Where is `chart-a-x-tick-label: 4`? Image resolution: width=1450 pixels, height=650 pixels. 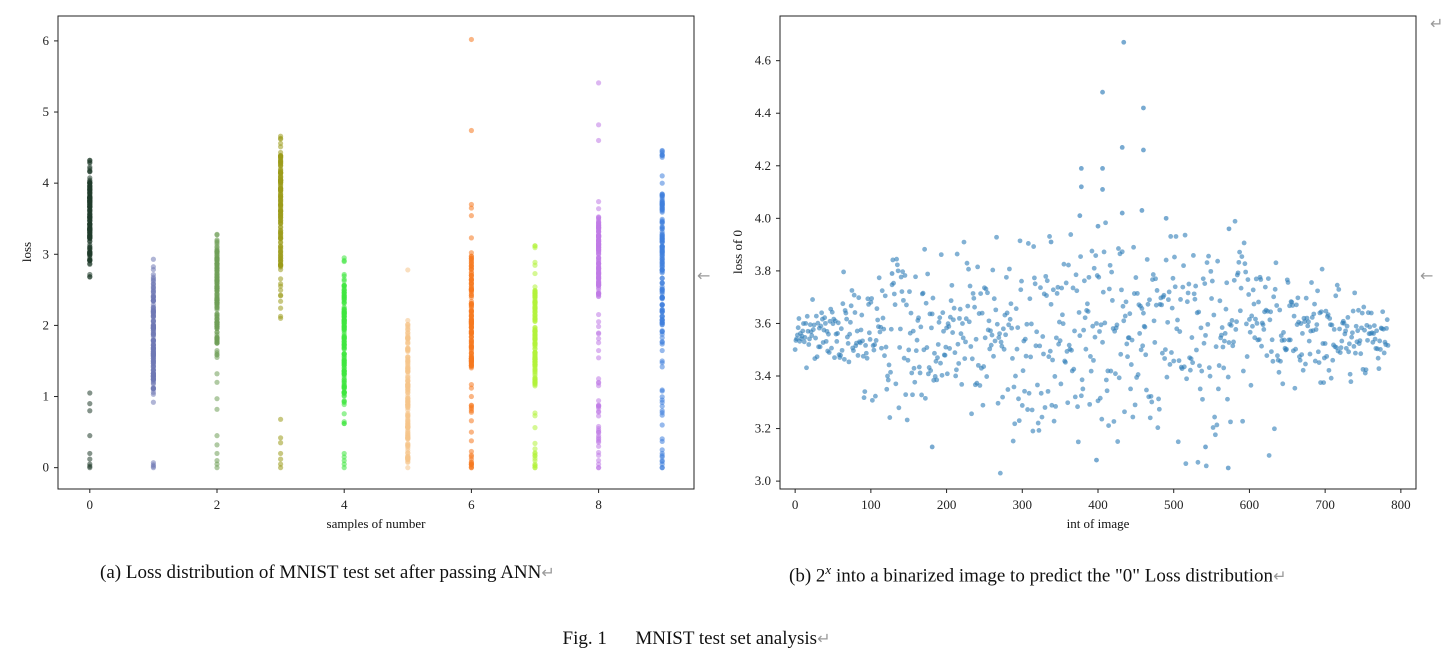
chart-a-x-tick-label: 4 is located at coordinates (344, 504).